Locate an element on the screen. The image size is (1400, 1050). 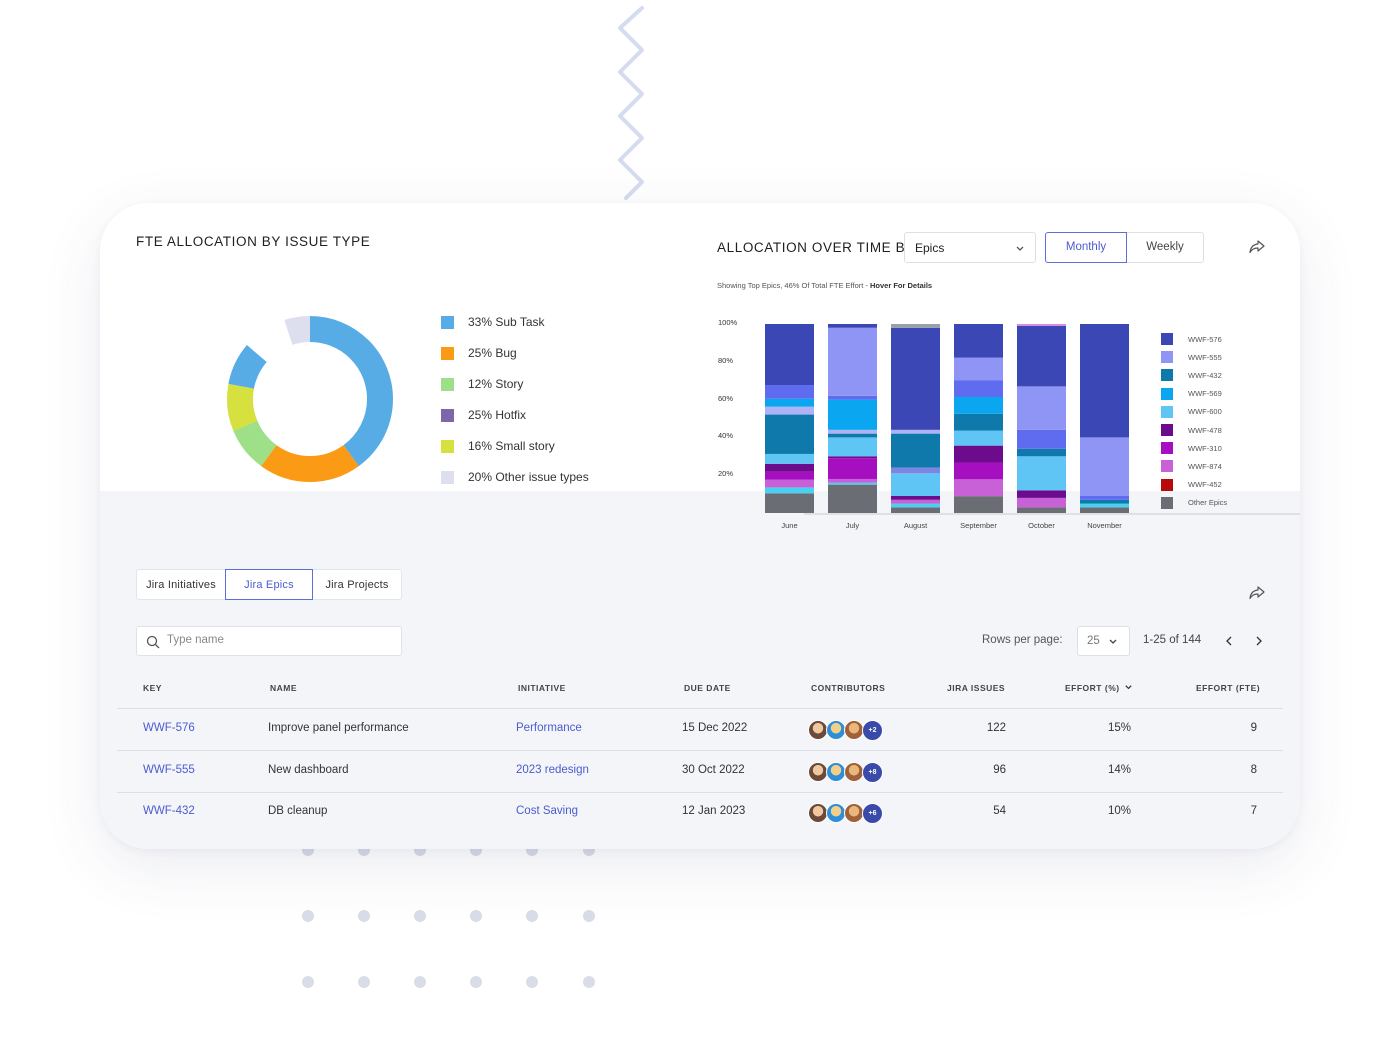
bar-segment-october-other-epics is located at coordinates (1041, 510).